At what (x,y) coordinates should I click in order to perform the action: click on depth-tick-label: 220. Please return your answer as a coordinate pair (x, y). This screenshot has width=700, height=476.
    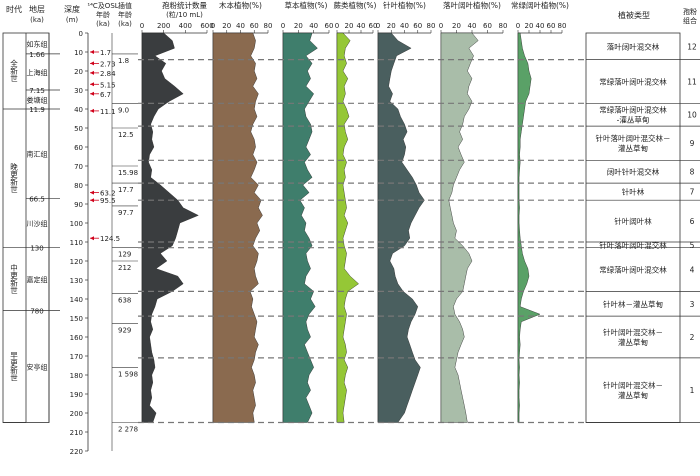
    Looking at the image, I should click on (76, 452).